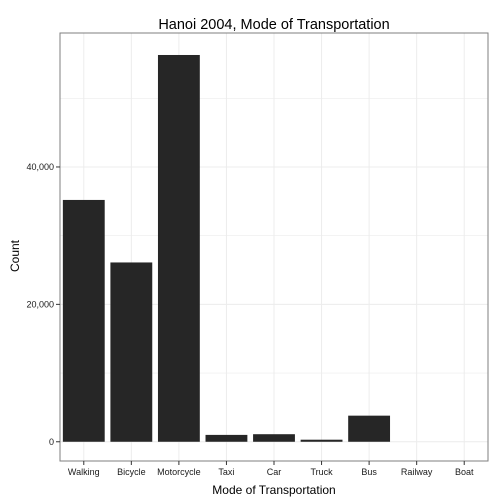 The image size is (504, 504). I want to click on x-tick-label-walking: Walking, so click(84, 472).